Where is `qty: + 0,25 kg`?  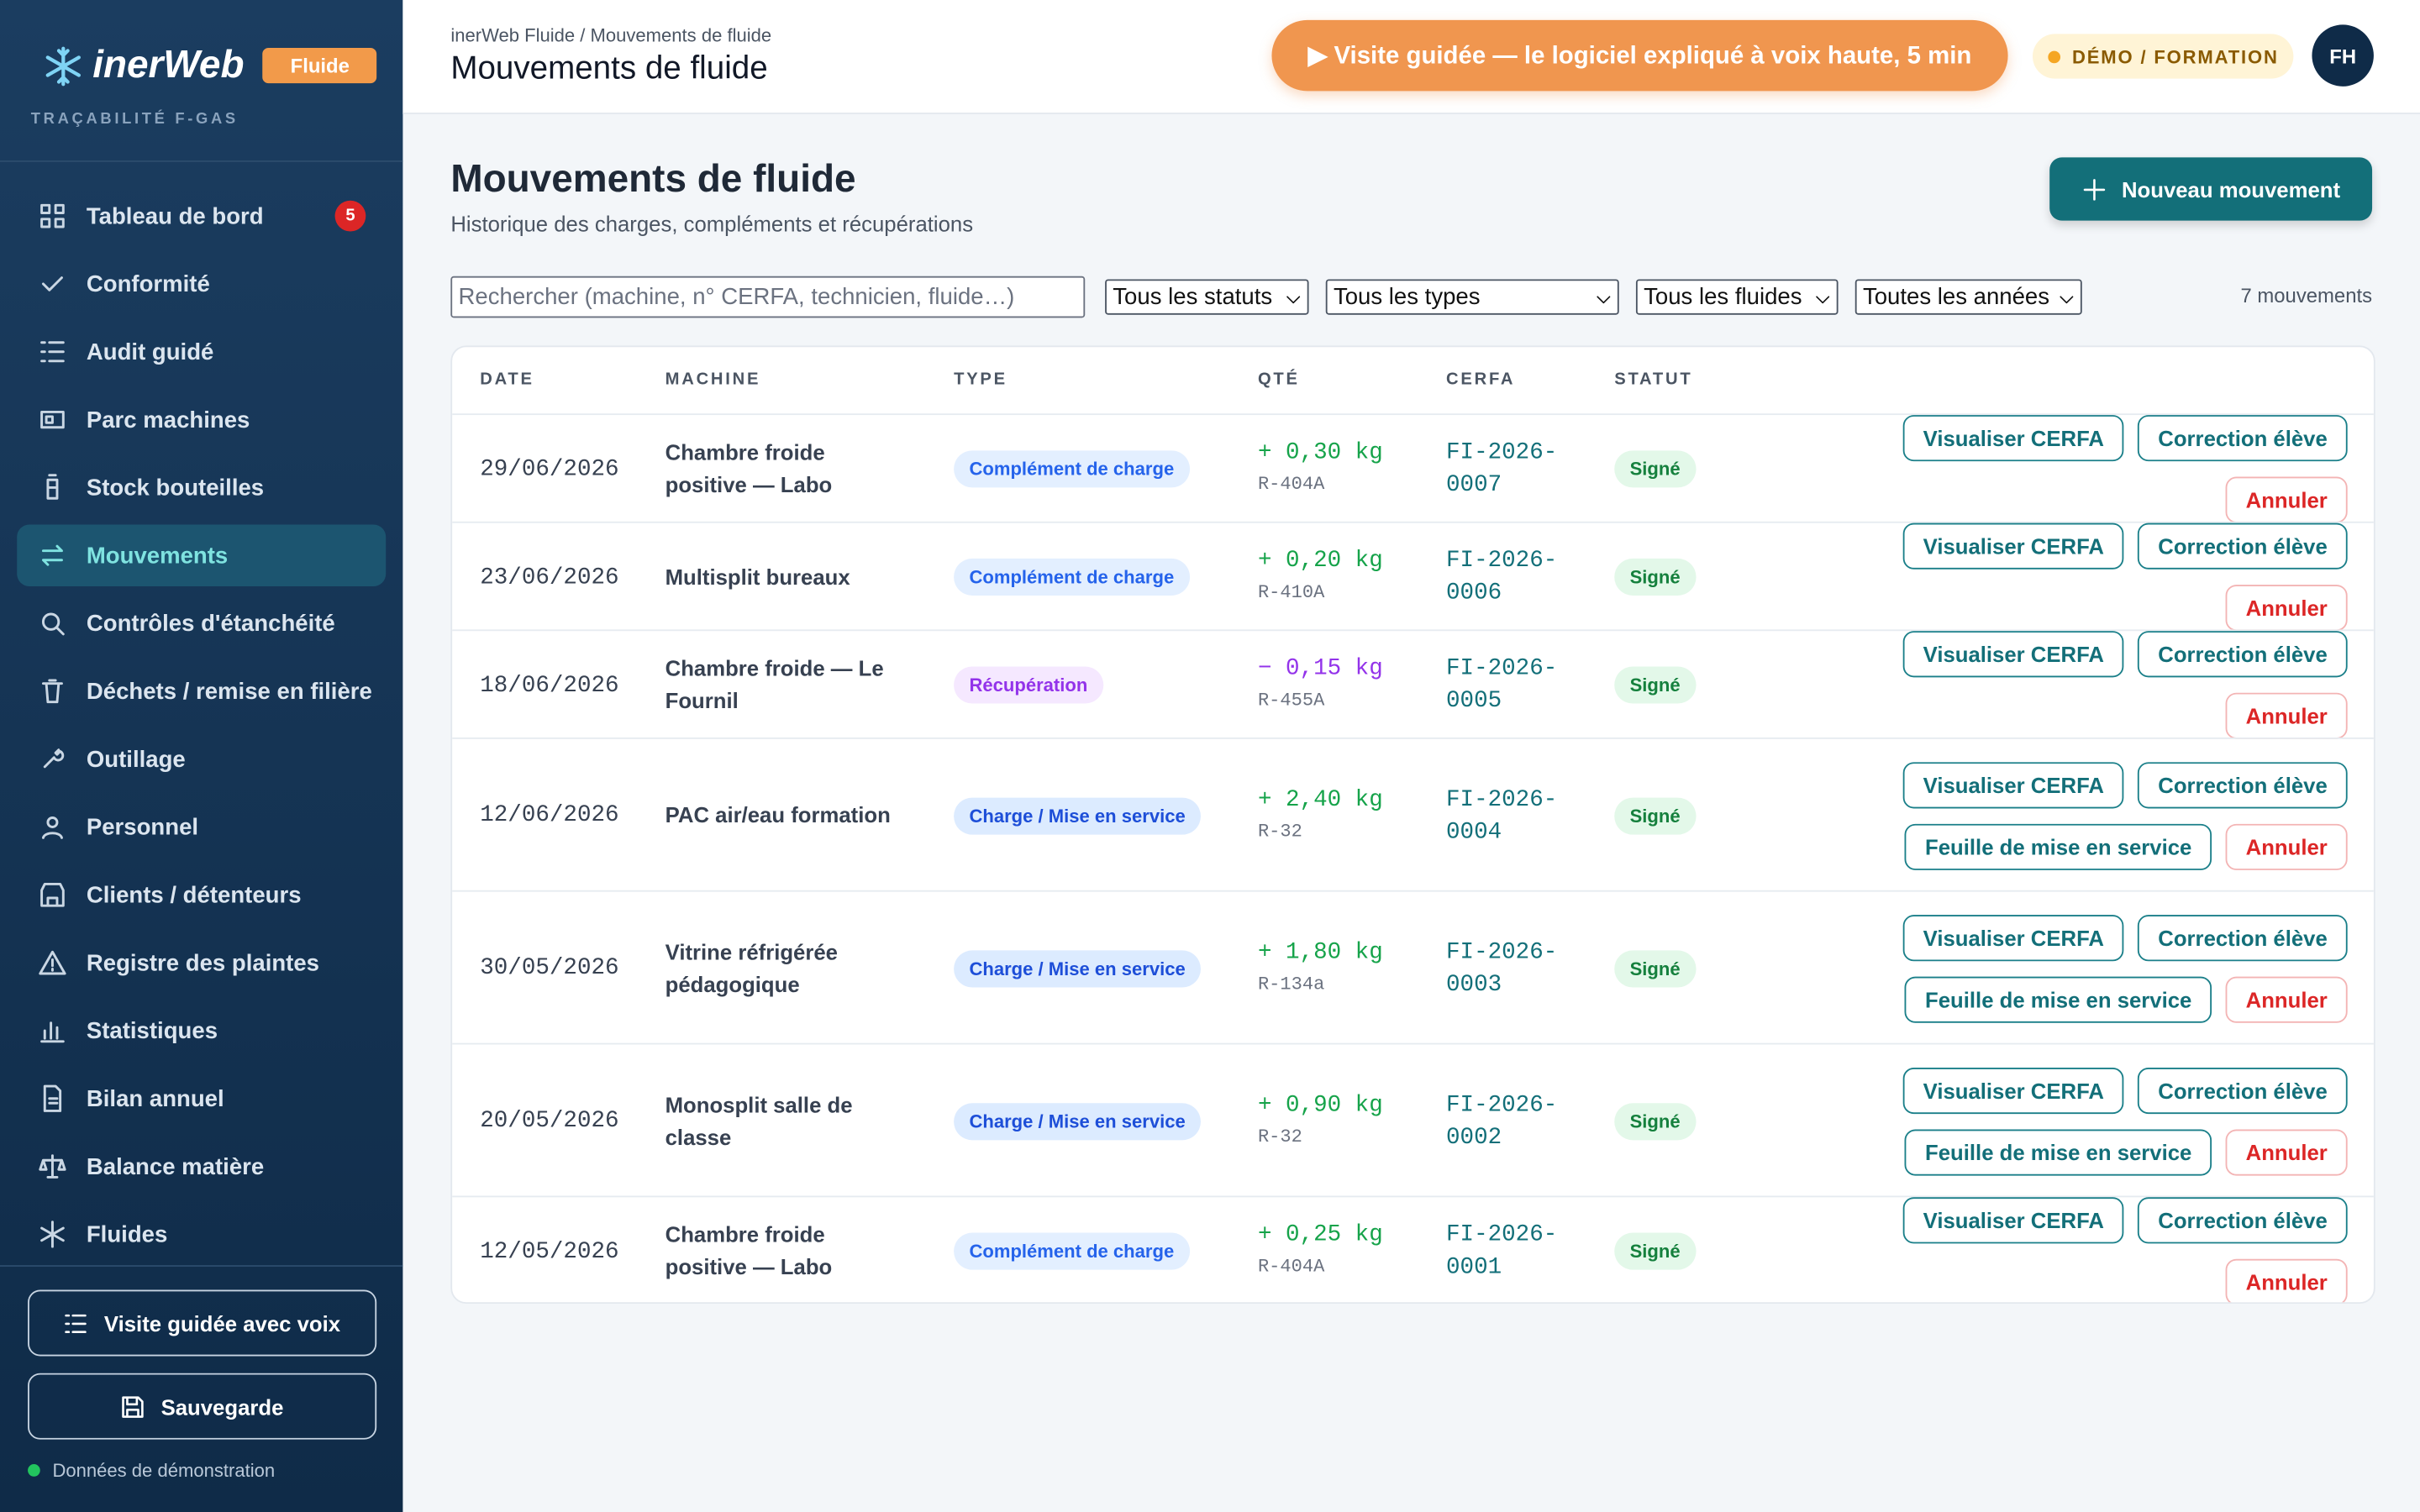 qty: + 0,25 kg is located at coordinates (1320, 1234).